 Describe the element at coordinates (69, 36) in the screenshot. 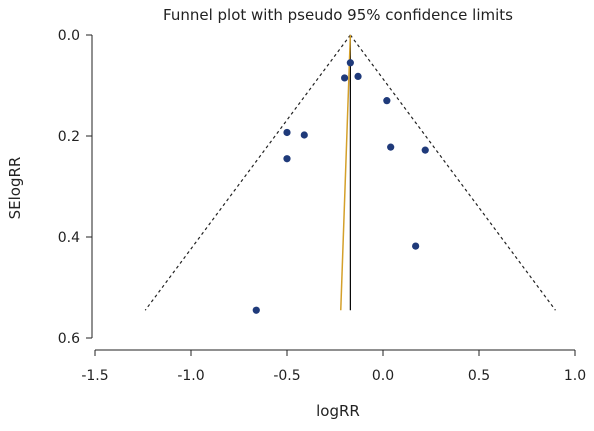

I see `y-tick-label: 0.0` at that location.